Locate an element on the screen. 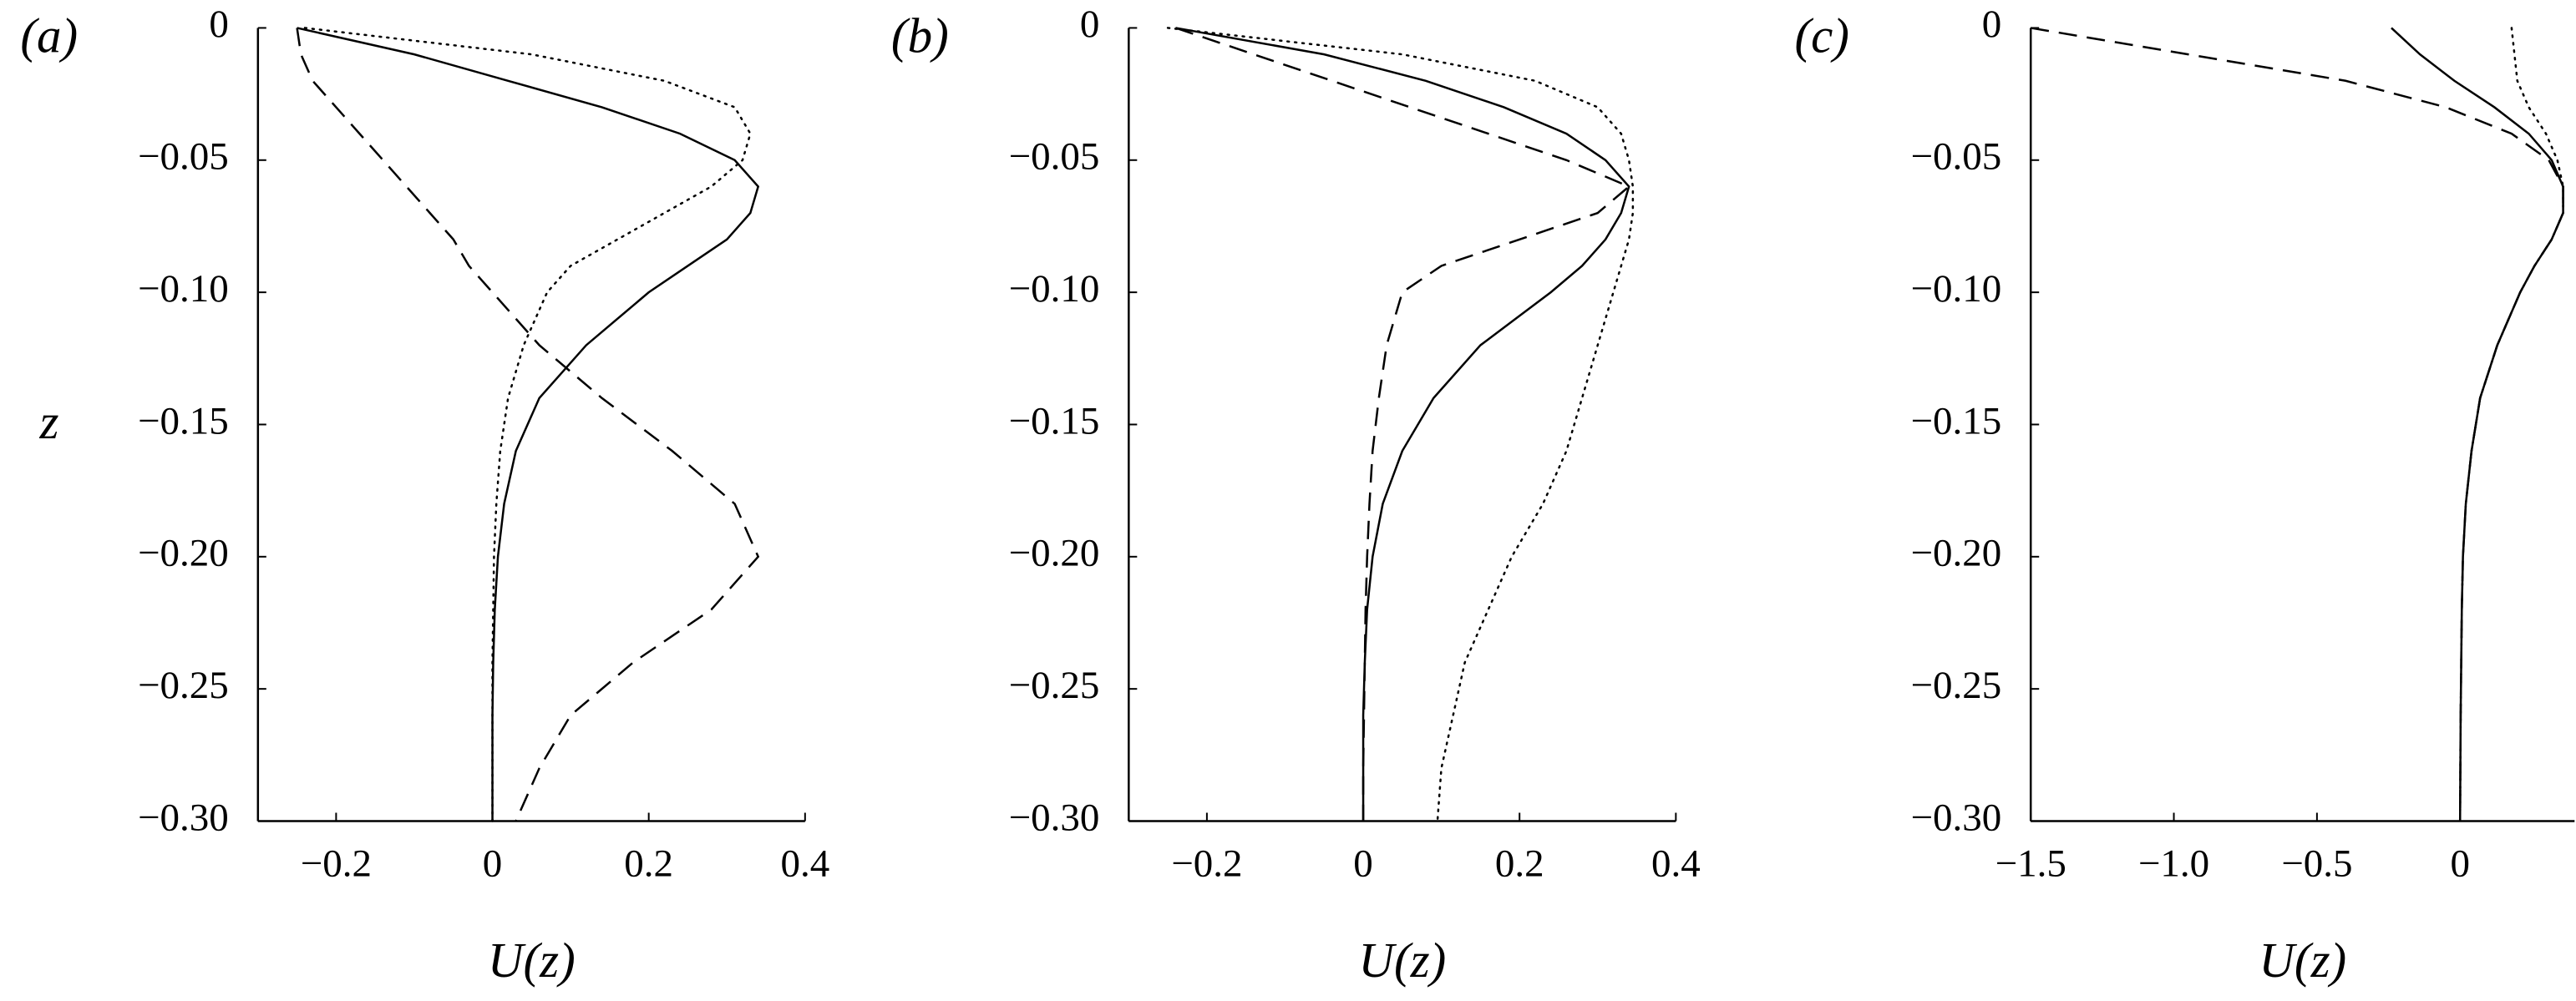 This screenshot has width=2576, height=1001. panel-label: (c) is located at coordinates (1821, 35).